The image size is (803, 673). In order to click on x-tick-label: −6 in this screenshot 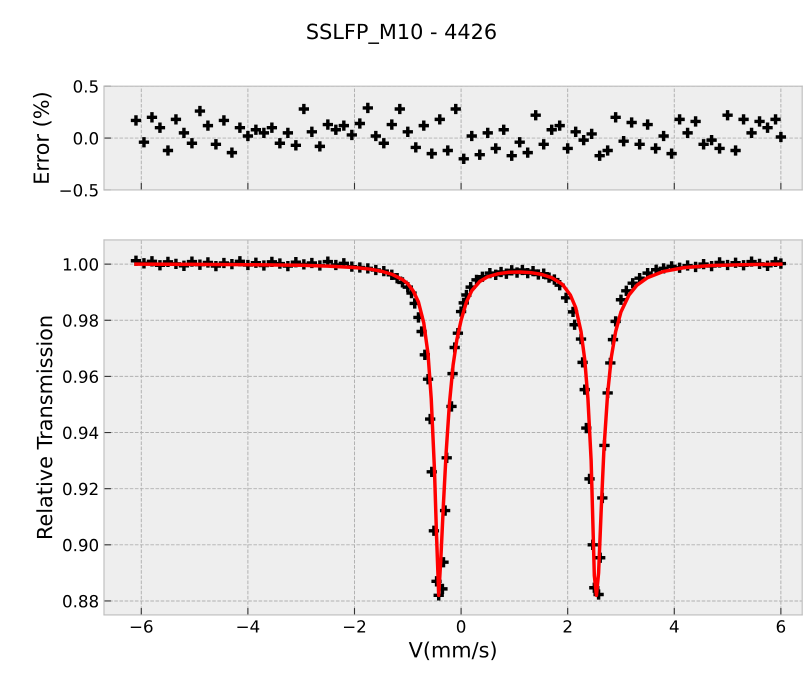, I will do `click(141, 626)`.